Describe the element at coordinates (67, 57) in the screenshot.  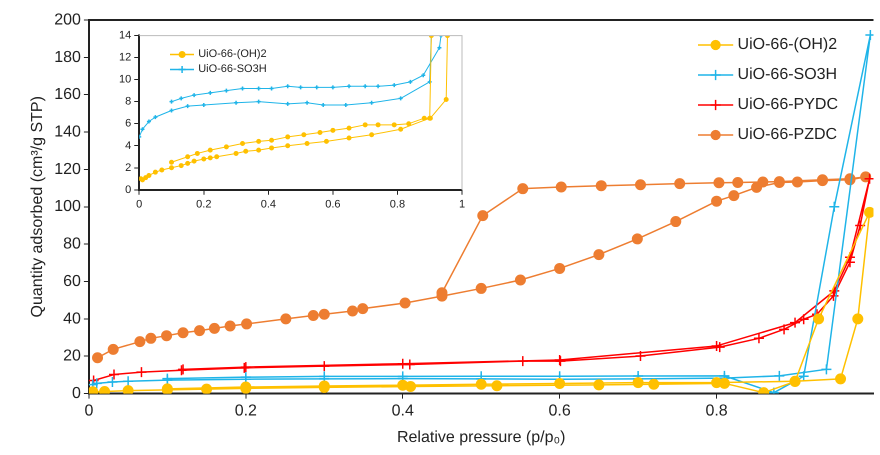
I see `y-tick-label: 180` at that location.